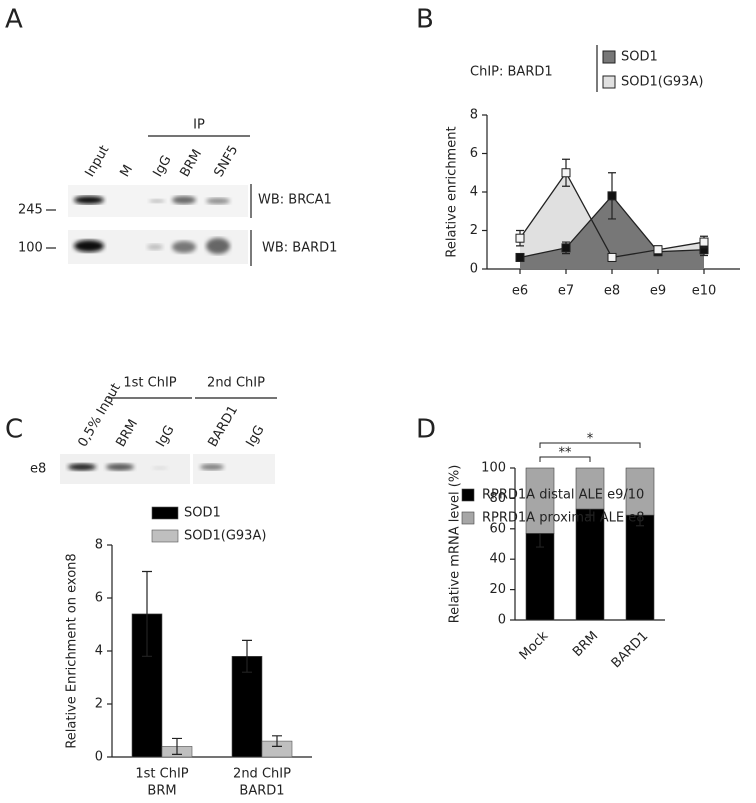 Image resolution: width=756 pixels, height=803 pixels. What do you see at coordinates (38, 469) in the screenshot?
I see `row-label: e8` at bounding box center [38, 469].